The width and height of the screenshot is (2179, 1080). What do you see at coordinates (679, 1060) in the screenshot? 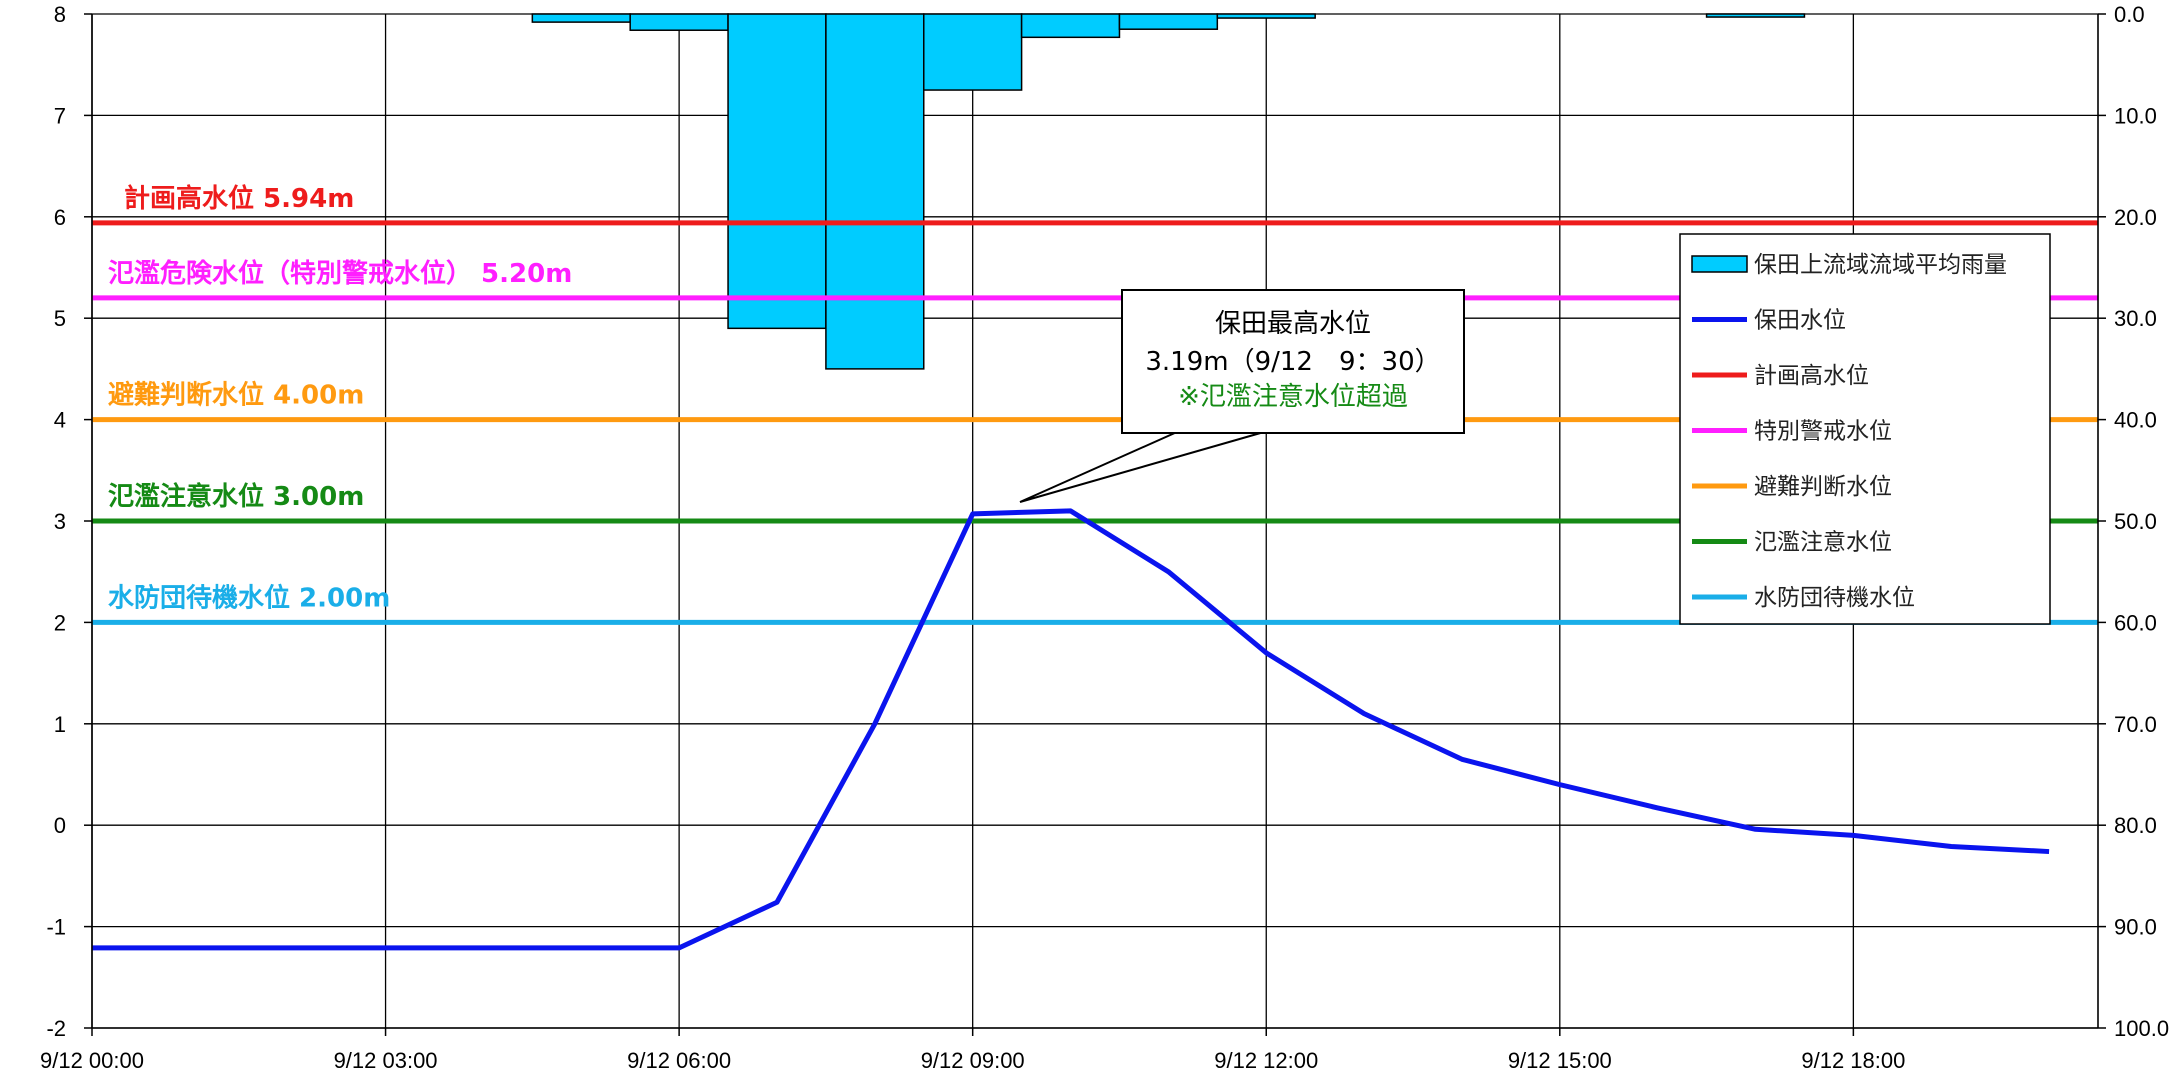
I see `x-tick-label: 9/12 06:00` at bounding box center [679, 1060].